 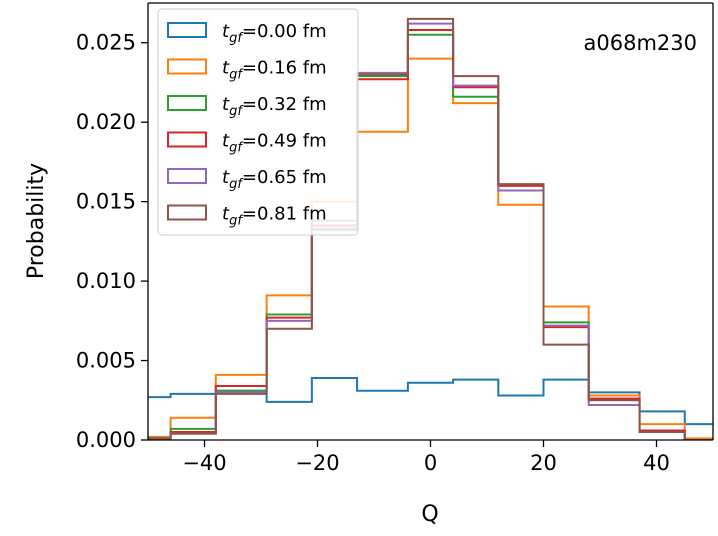 What do you see at coordinates (317, 463) in the screenshot?
I see `x-tick-label: −20` at bounding box center [317, 463].